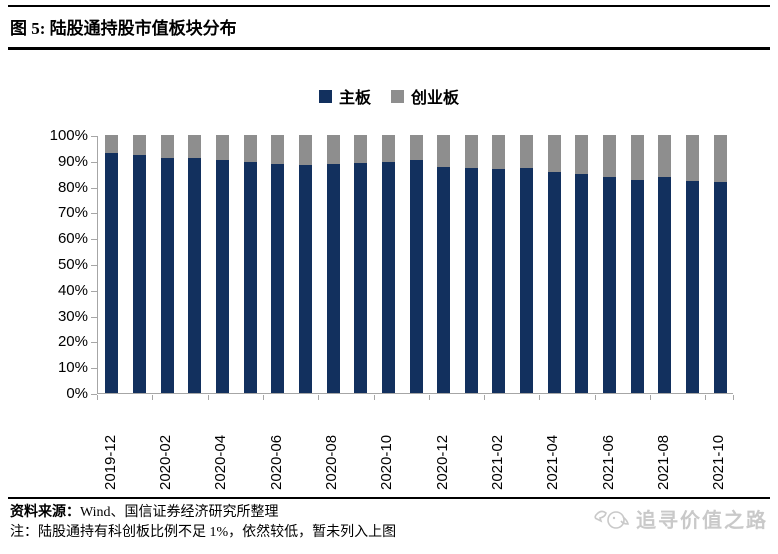 The height and width of the screenshot is (554, 778). What do you see at coordinates (276, 462) in the screenshot?
I see `x-tick-label: 2020-06` at bounding box center [276, 462].